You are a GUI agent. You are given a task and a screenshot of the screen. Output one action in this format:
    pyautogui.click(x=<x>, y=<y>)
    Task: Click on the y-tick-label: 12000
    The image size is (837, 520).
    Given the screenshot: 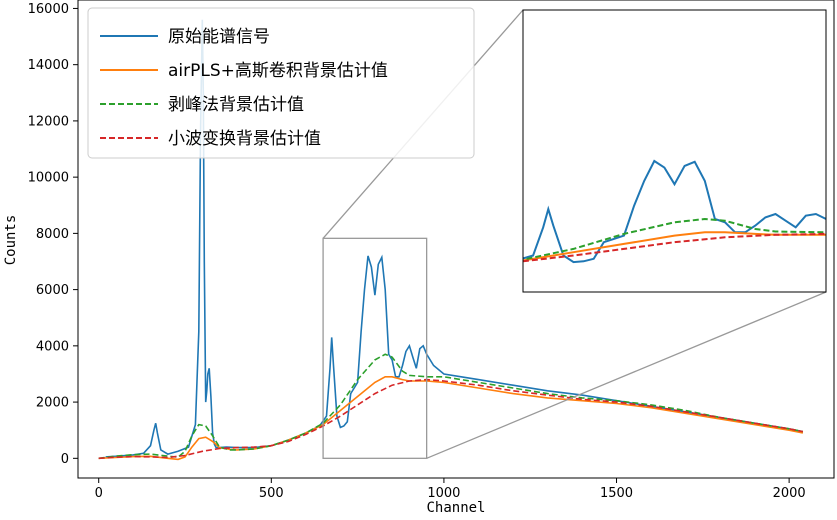 What is the action you would take?
    pyautogui.click(x=48, y=121)
    